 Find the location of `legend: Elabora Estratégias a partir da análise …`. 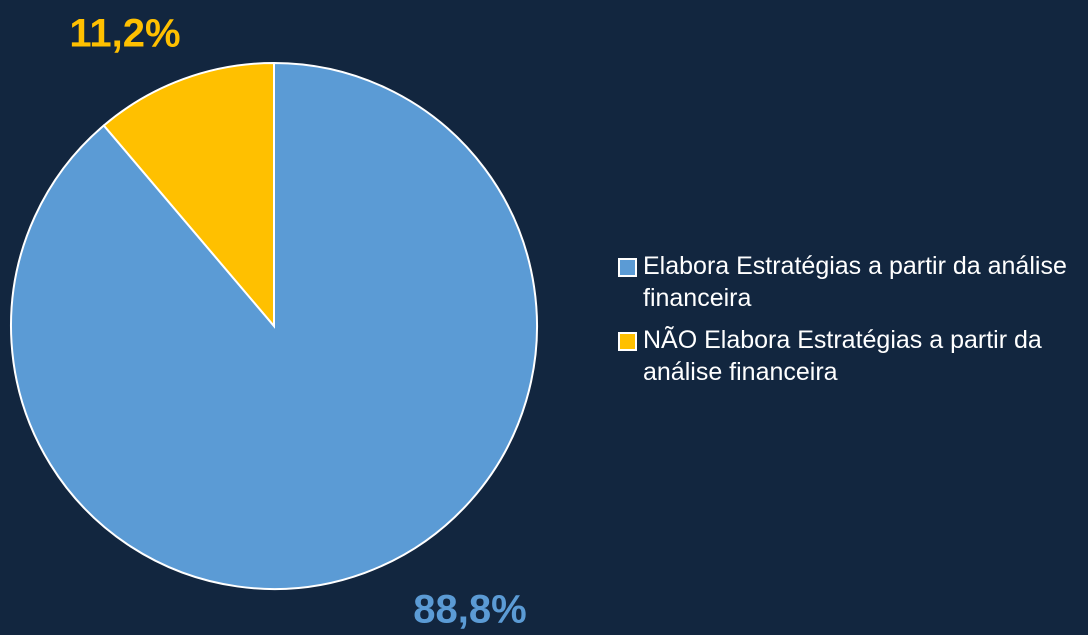

legend: Elabora Estratégias a partir da análise … is located at coordinates (848, 324).